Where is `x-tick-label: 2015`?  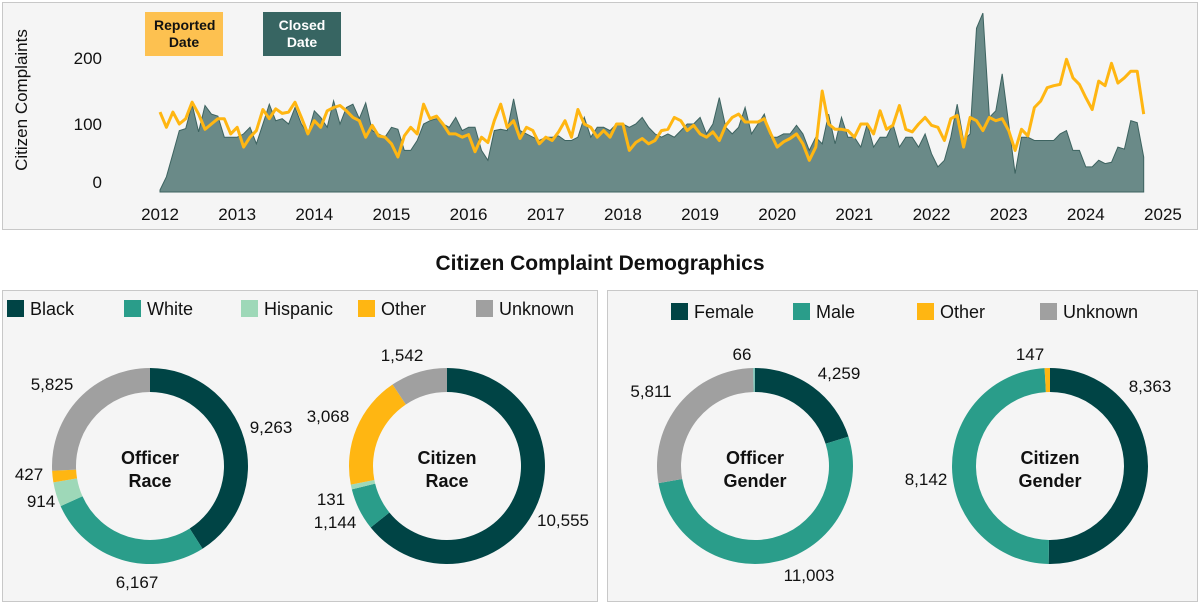 x-tick-label: 2015 is located at coordinates (392, 214).